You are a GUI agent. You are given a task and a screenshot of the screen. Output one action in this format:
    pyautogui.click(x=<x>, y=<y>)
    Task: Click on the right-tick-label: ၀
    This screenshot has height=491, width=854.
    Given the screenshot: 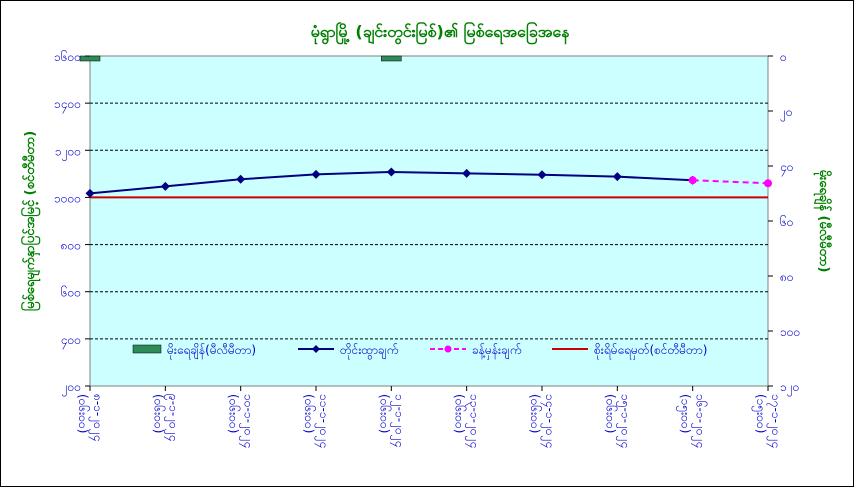 What is the action you would take?
    pyautogui.click(x=783, y=57)
    